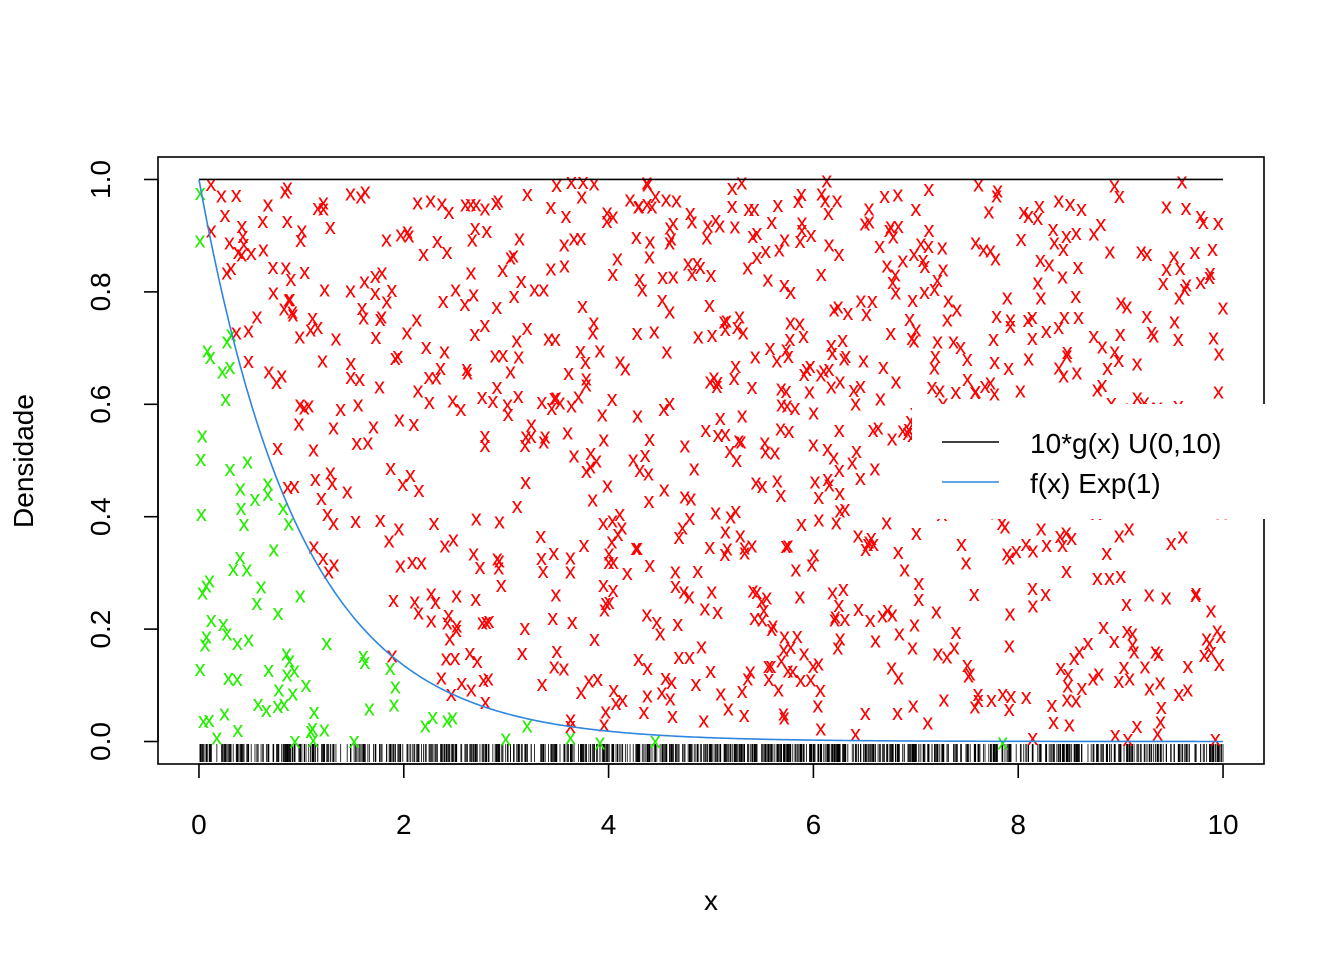  What do you see at coordinates (814, 824) in the screenshot?
I see `x-tick-label: 6` at bounding box center [814, 824].